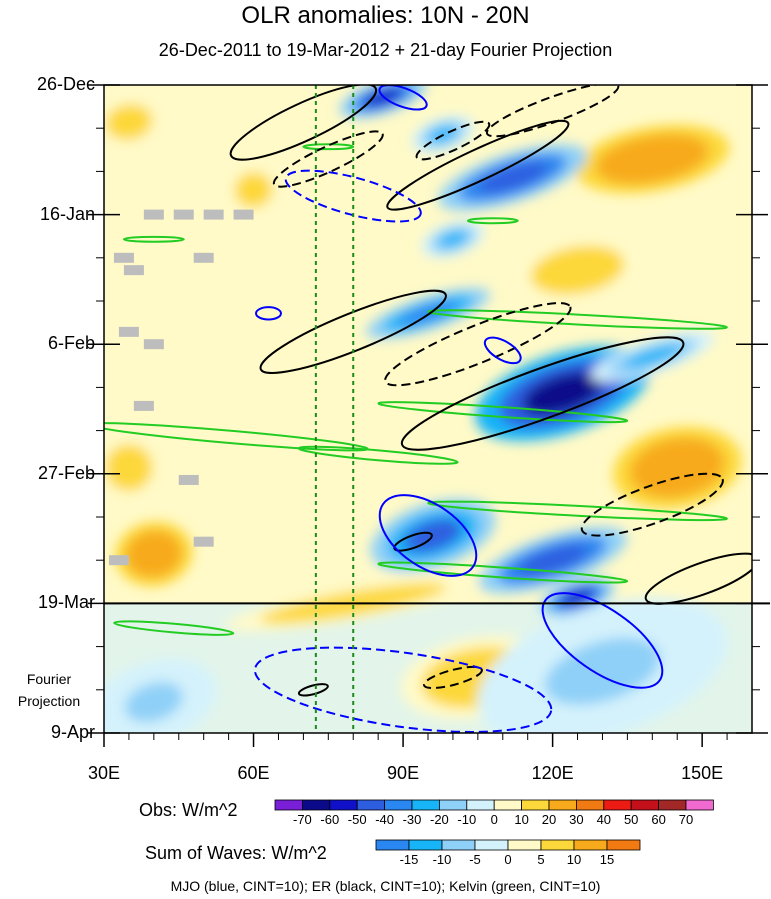 This screenshot has width=771, height=899. What do you see at coordinates (66, 602) in the screenshot?
I see `y-tick-label: 19-Mar` at bounding box center [66, 602].